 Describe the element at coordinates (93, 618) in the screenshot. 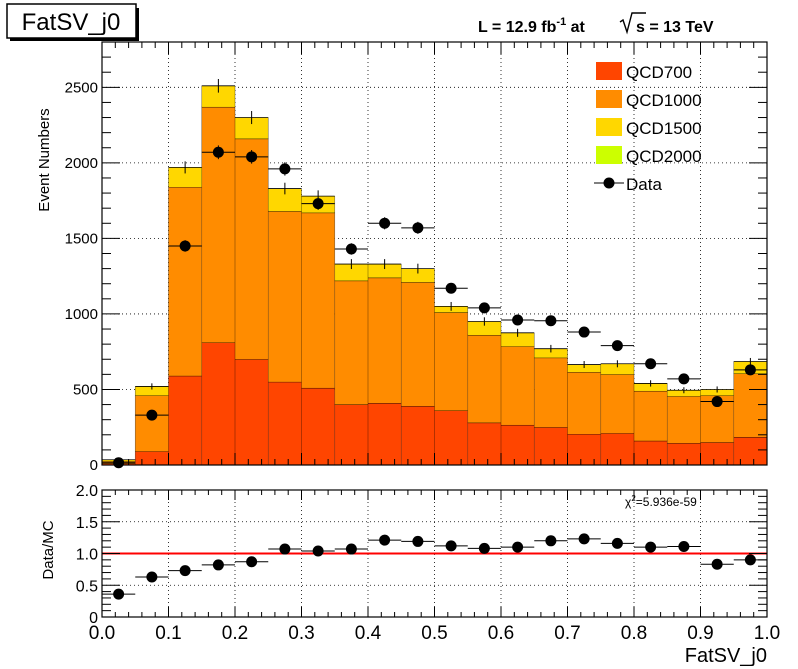

I see `ratio-y-tick-label: 0` at that location.